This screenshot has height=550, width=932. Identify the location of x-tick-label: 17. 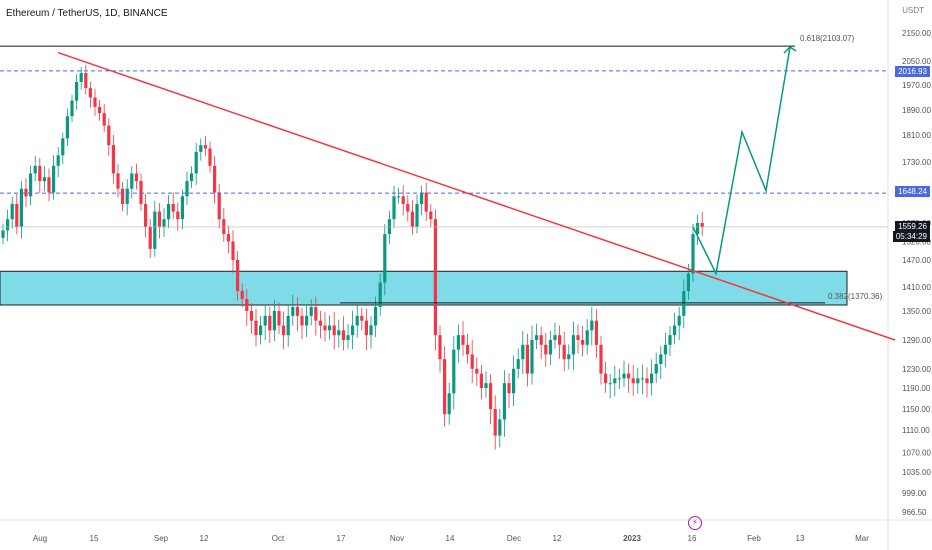
(341, 538).